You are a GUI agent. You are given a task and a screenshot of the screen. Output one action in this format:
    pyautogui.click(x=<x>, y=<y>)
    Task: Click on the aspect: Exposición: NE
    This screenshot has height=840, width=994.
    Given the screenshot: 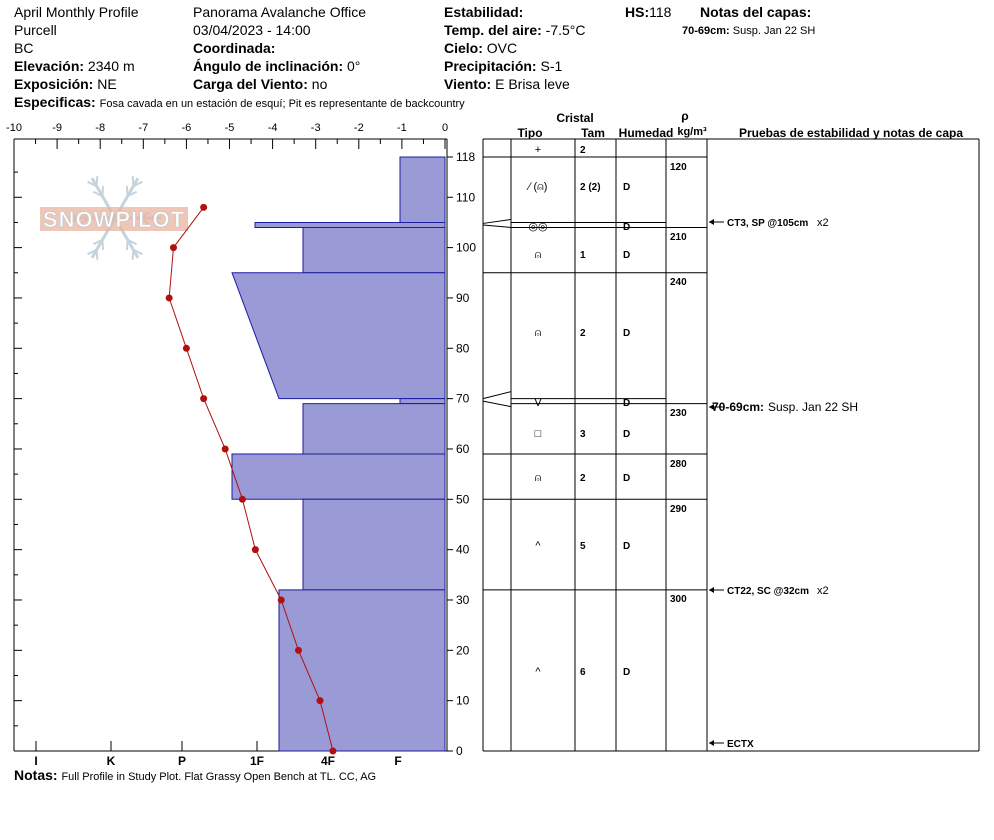 What is the action you would take?
    pyautogui.click(x=65, y=84)
    